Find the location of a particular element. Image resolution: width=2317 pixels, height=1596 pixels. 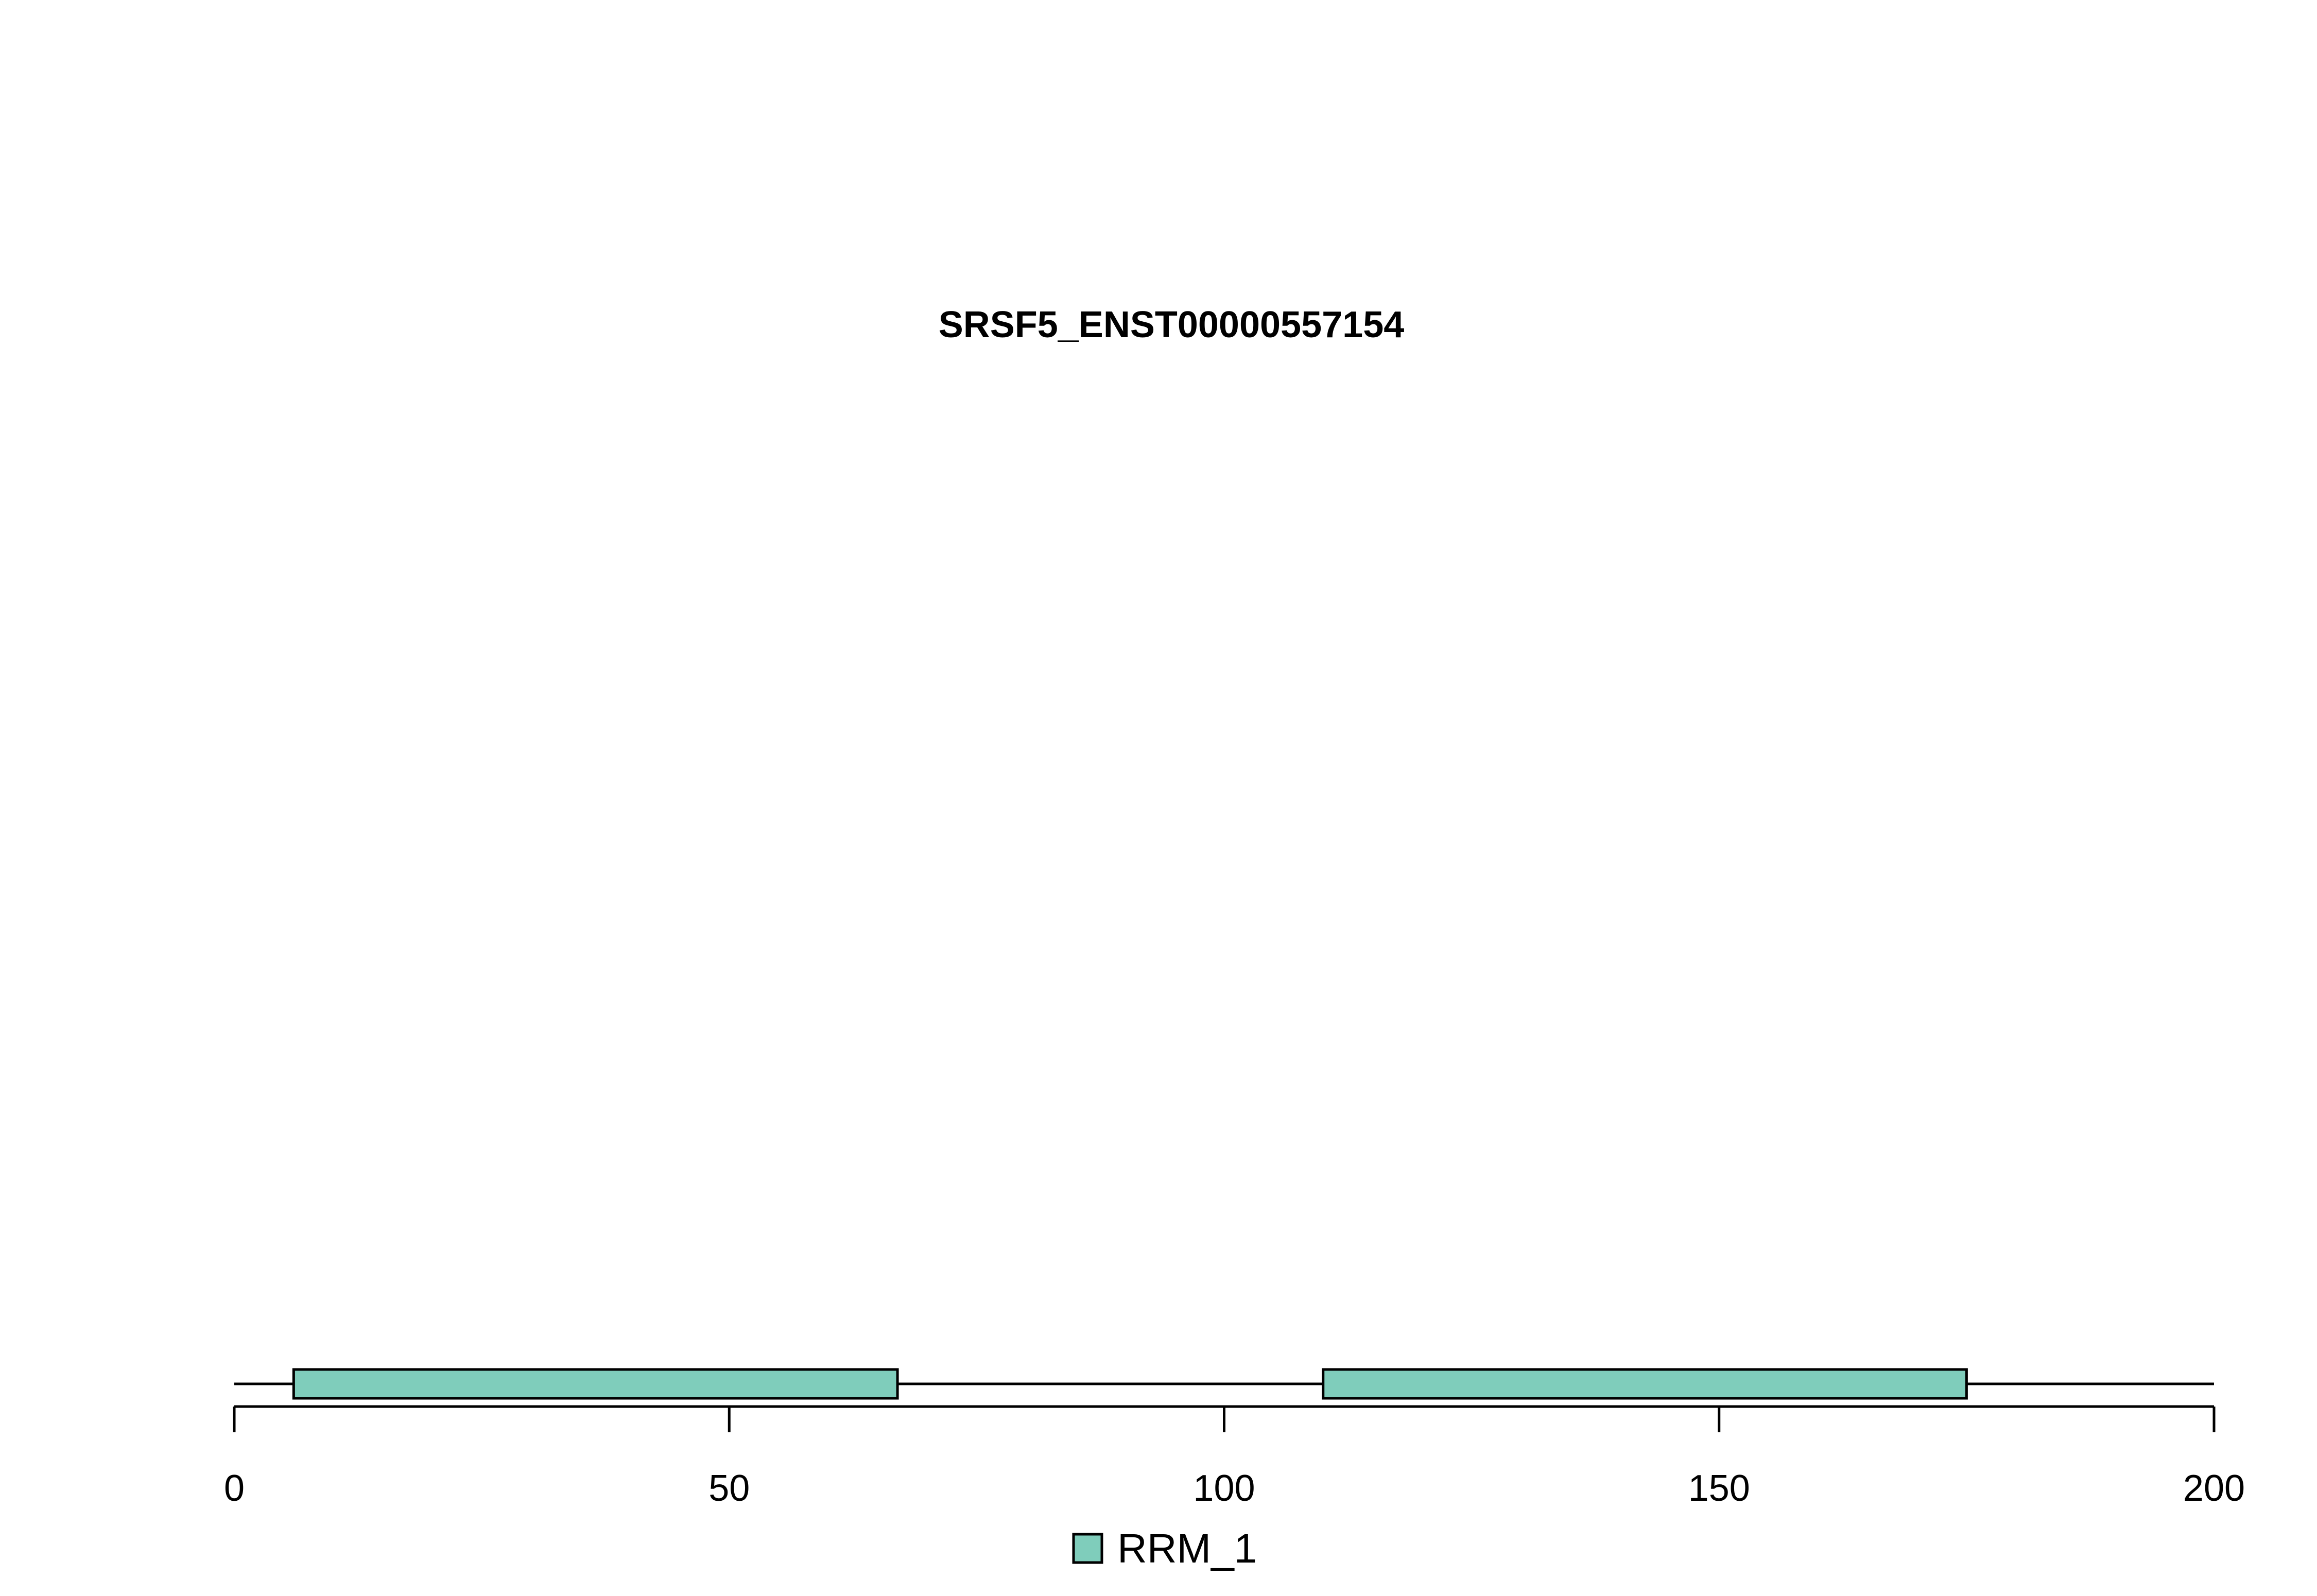

x-tick-label-100: 100 is located at coordinates (1224, 1488).